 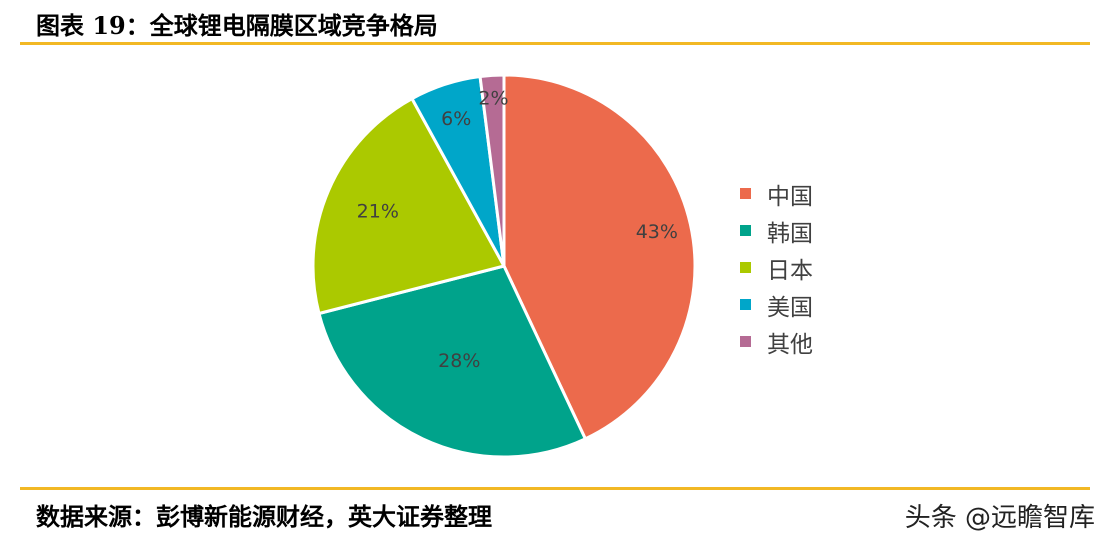 I want to click on legend-label: 美国, so click(x=790, y=307).